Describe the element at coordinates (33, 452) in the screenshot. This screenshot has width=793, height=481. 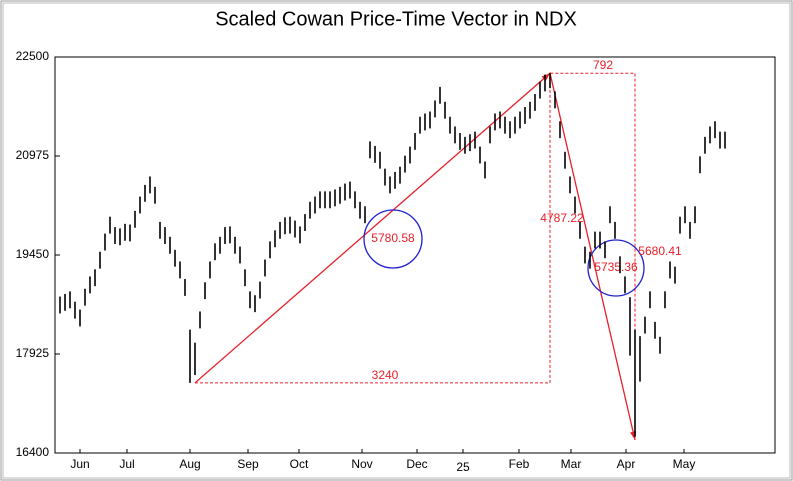
I see `y-tick-label: 16400` at that location.